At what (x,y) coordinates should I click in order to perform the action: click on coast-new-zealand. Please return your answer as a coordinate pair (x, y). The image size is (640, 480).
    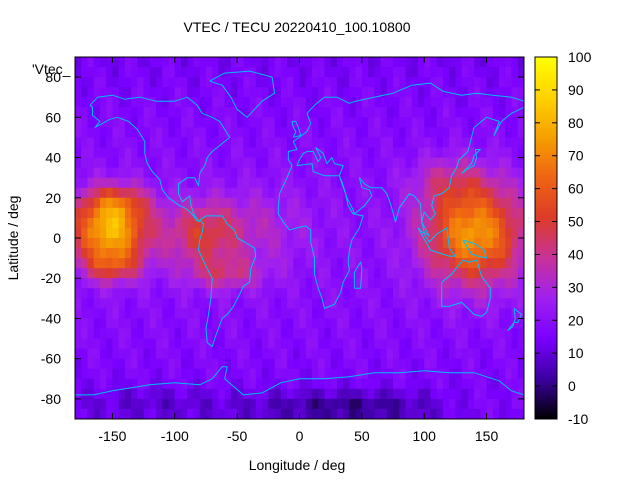
    Looking at the image, I should click on (514, 319).